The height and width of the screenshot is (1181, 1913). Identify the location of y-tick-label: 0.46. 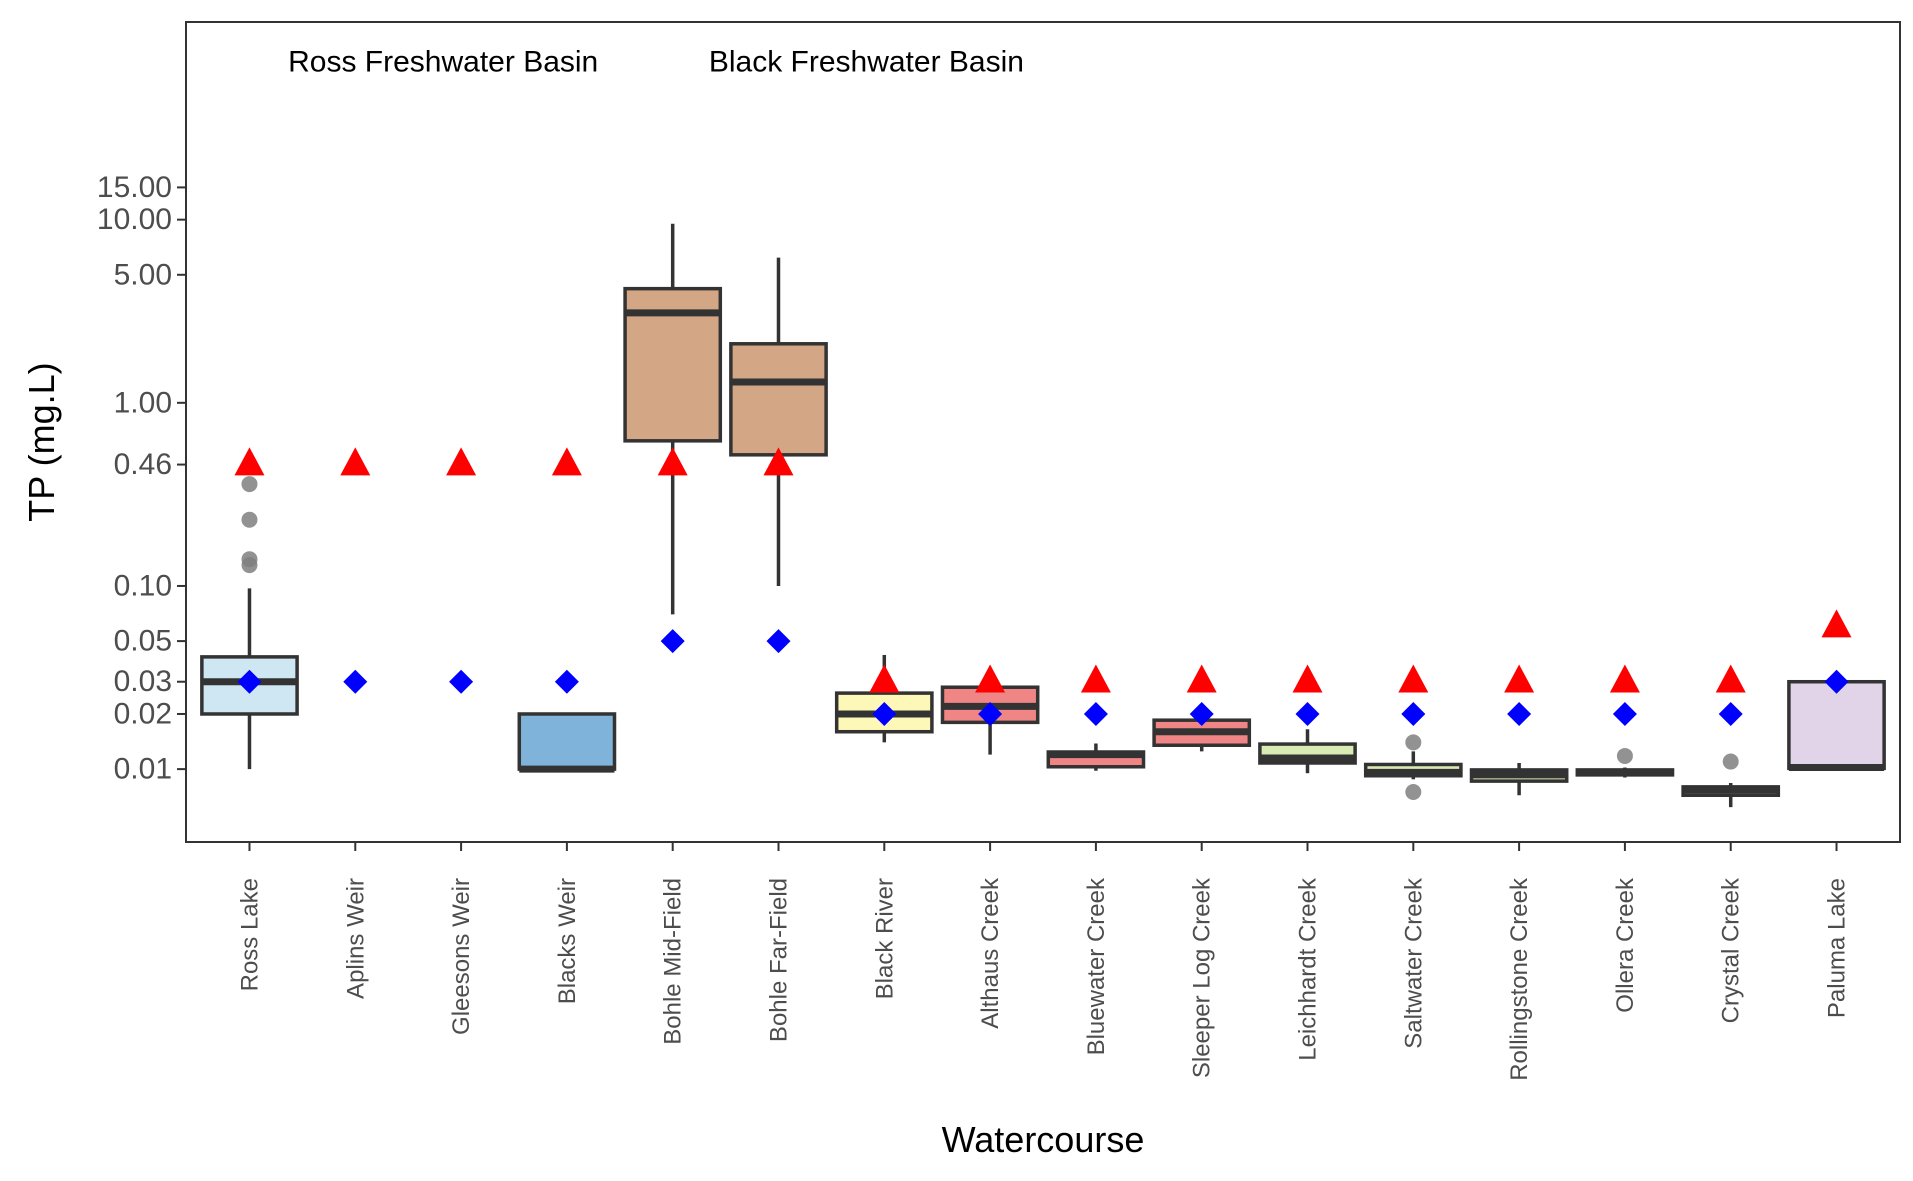
(143, 464).